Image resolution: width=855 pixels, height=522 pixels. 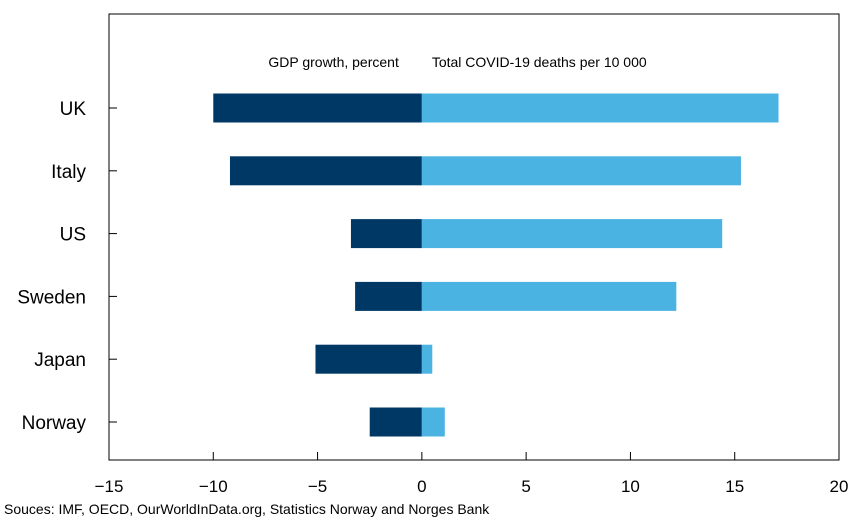 What do you see at coordinates (427, 359) in the screenshot?
I see `bar-deaths-japan` at bounding box center [427, 359].